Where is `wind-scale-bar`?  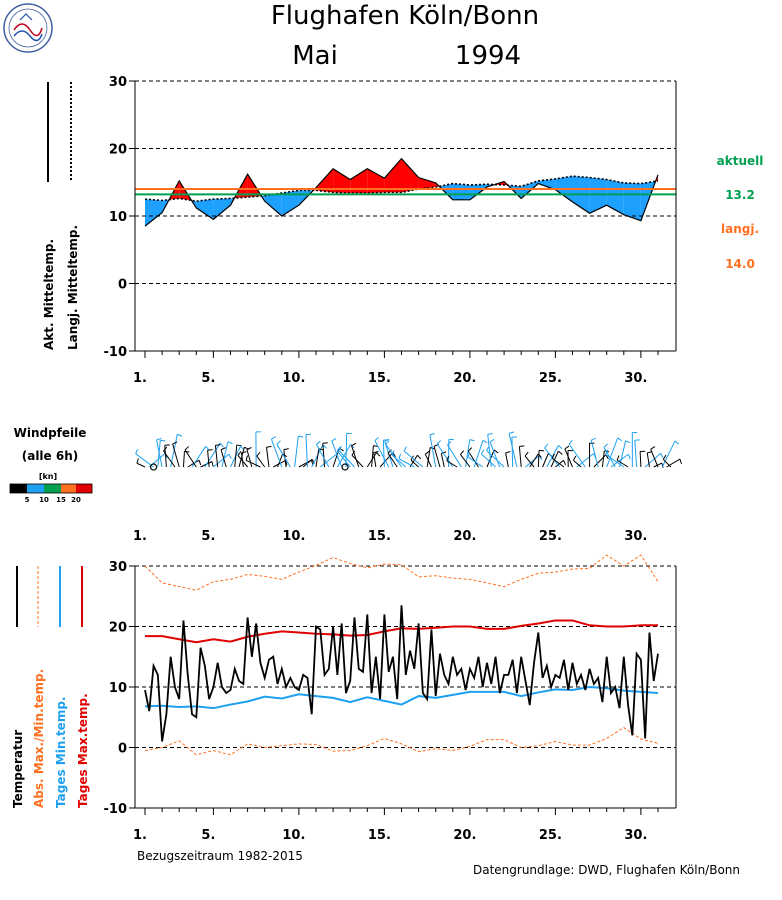 wind-scale-bar is located at coordinates (51, 488).